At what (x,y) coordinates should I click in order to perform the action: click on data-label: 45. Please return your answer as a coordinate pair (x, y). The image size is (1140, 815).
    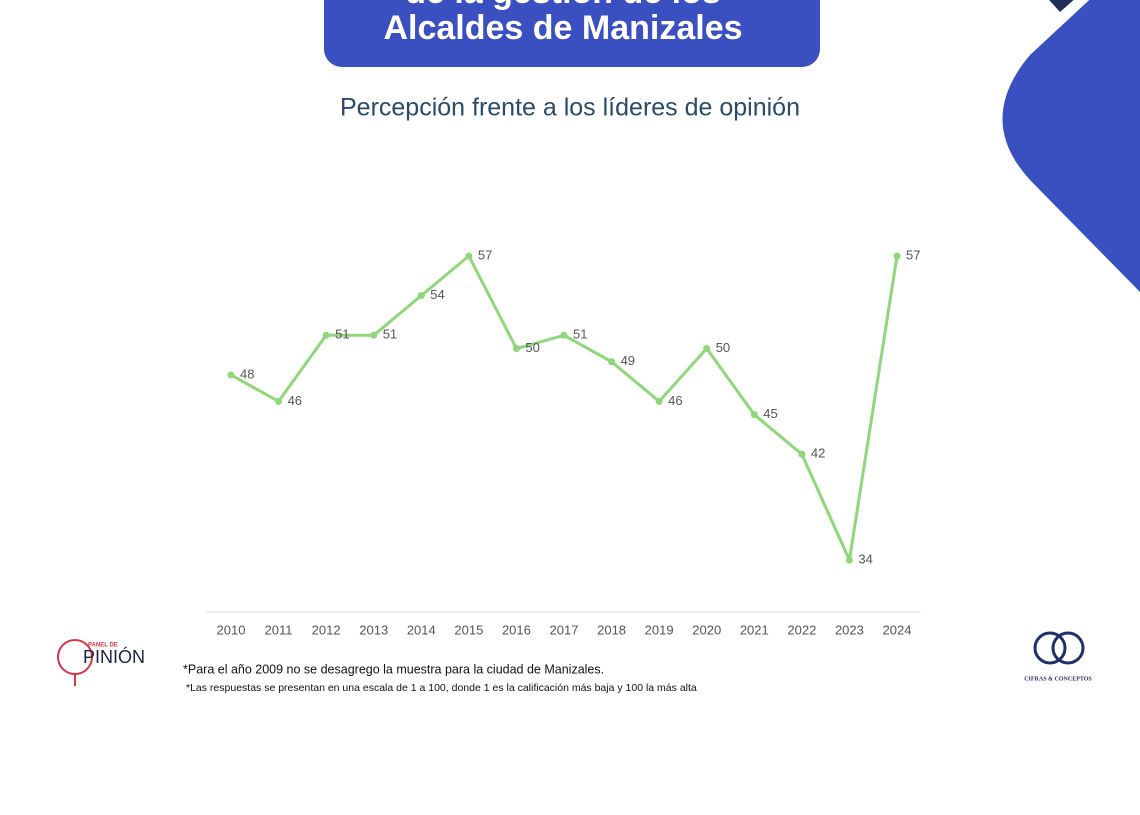
    Looking at the image, I should click on (770, 413).